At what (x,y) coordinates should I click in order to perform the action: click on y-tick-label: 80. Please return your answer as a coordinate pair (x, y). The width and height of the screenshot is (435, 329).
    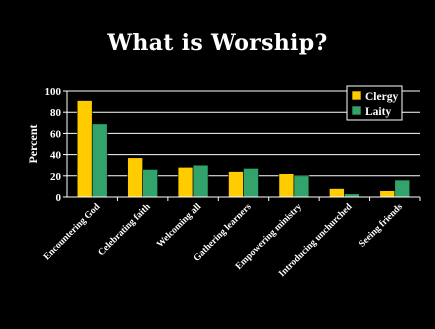
    Looking at the image, I should click on (56, 113).